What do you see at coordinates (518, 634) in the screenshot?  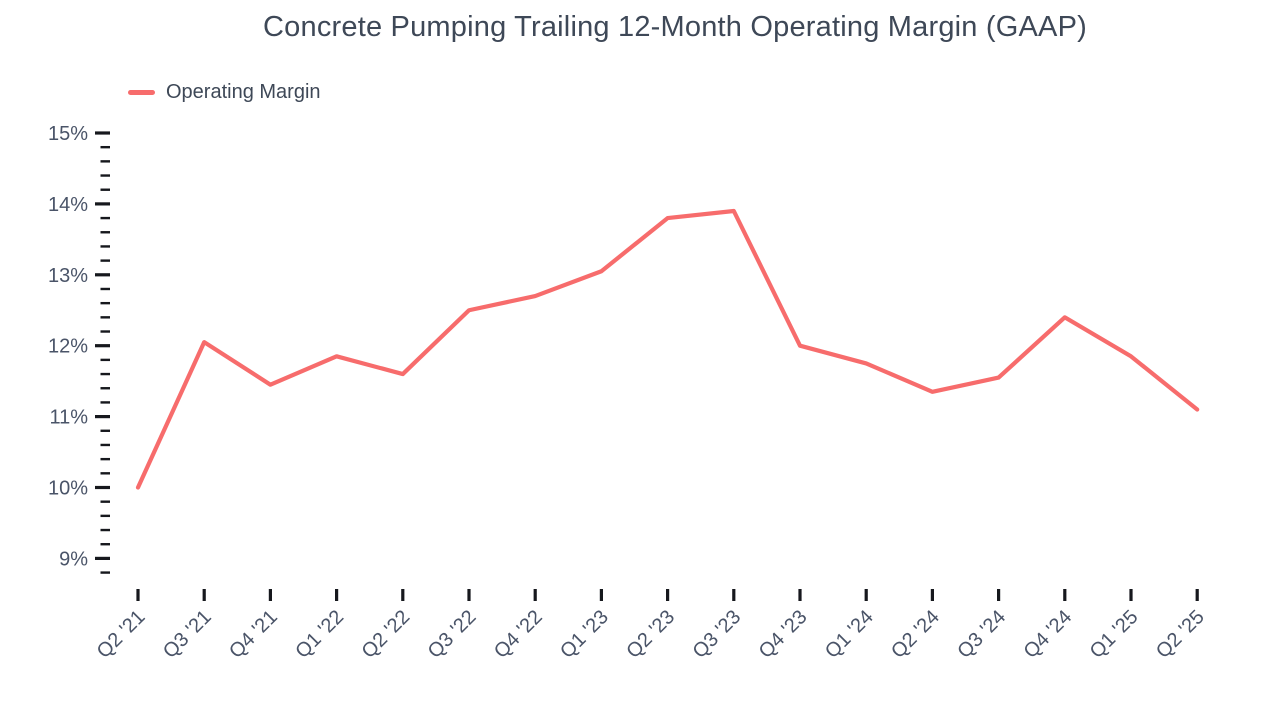 I see `x-axis-label: Q4 '22` at bounding box center [518, 634].